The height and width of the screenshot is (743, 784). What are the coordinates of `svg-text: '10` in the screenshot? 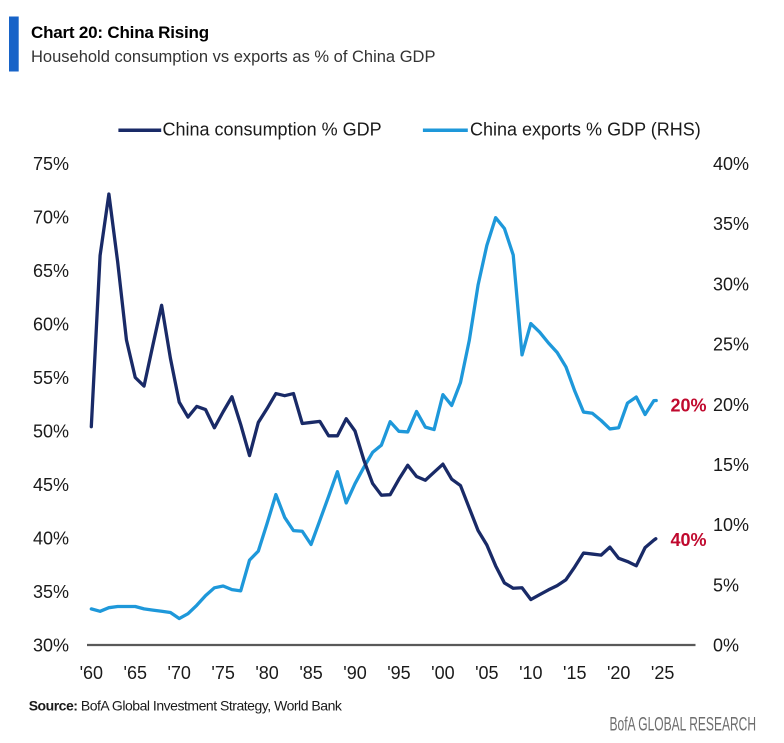 It's located at (530, 673).